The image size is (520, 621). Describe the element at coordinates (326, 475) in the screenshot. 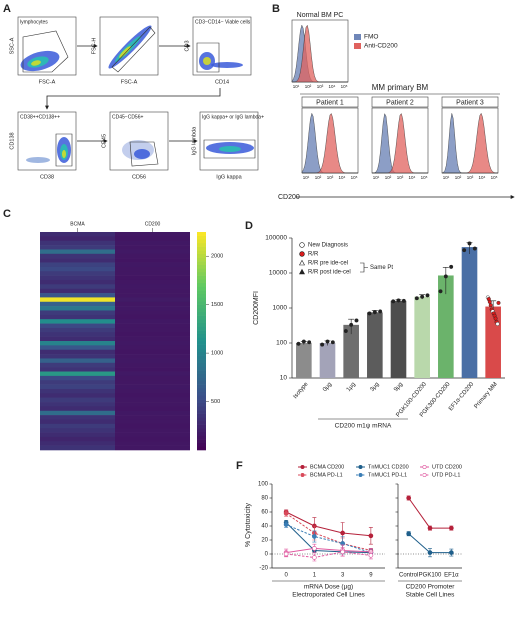

I see `legend-label: BCMA PD-L1` at that location.